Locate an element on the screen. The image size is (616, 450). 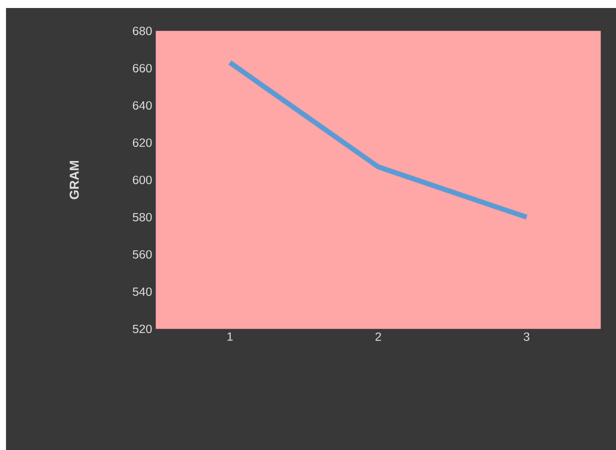
y-tick-label: 540 is located at coordinates (142, 291).